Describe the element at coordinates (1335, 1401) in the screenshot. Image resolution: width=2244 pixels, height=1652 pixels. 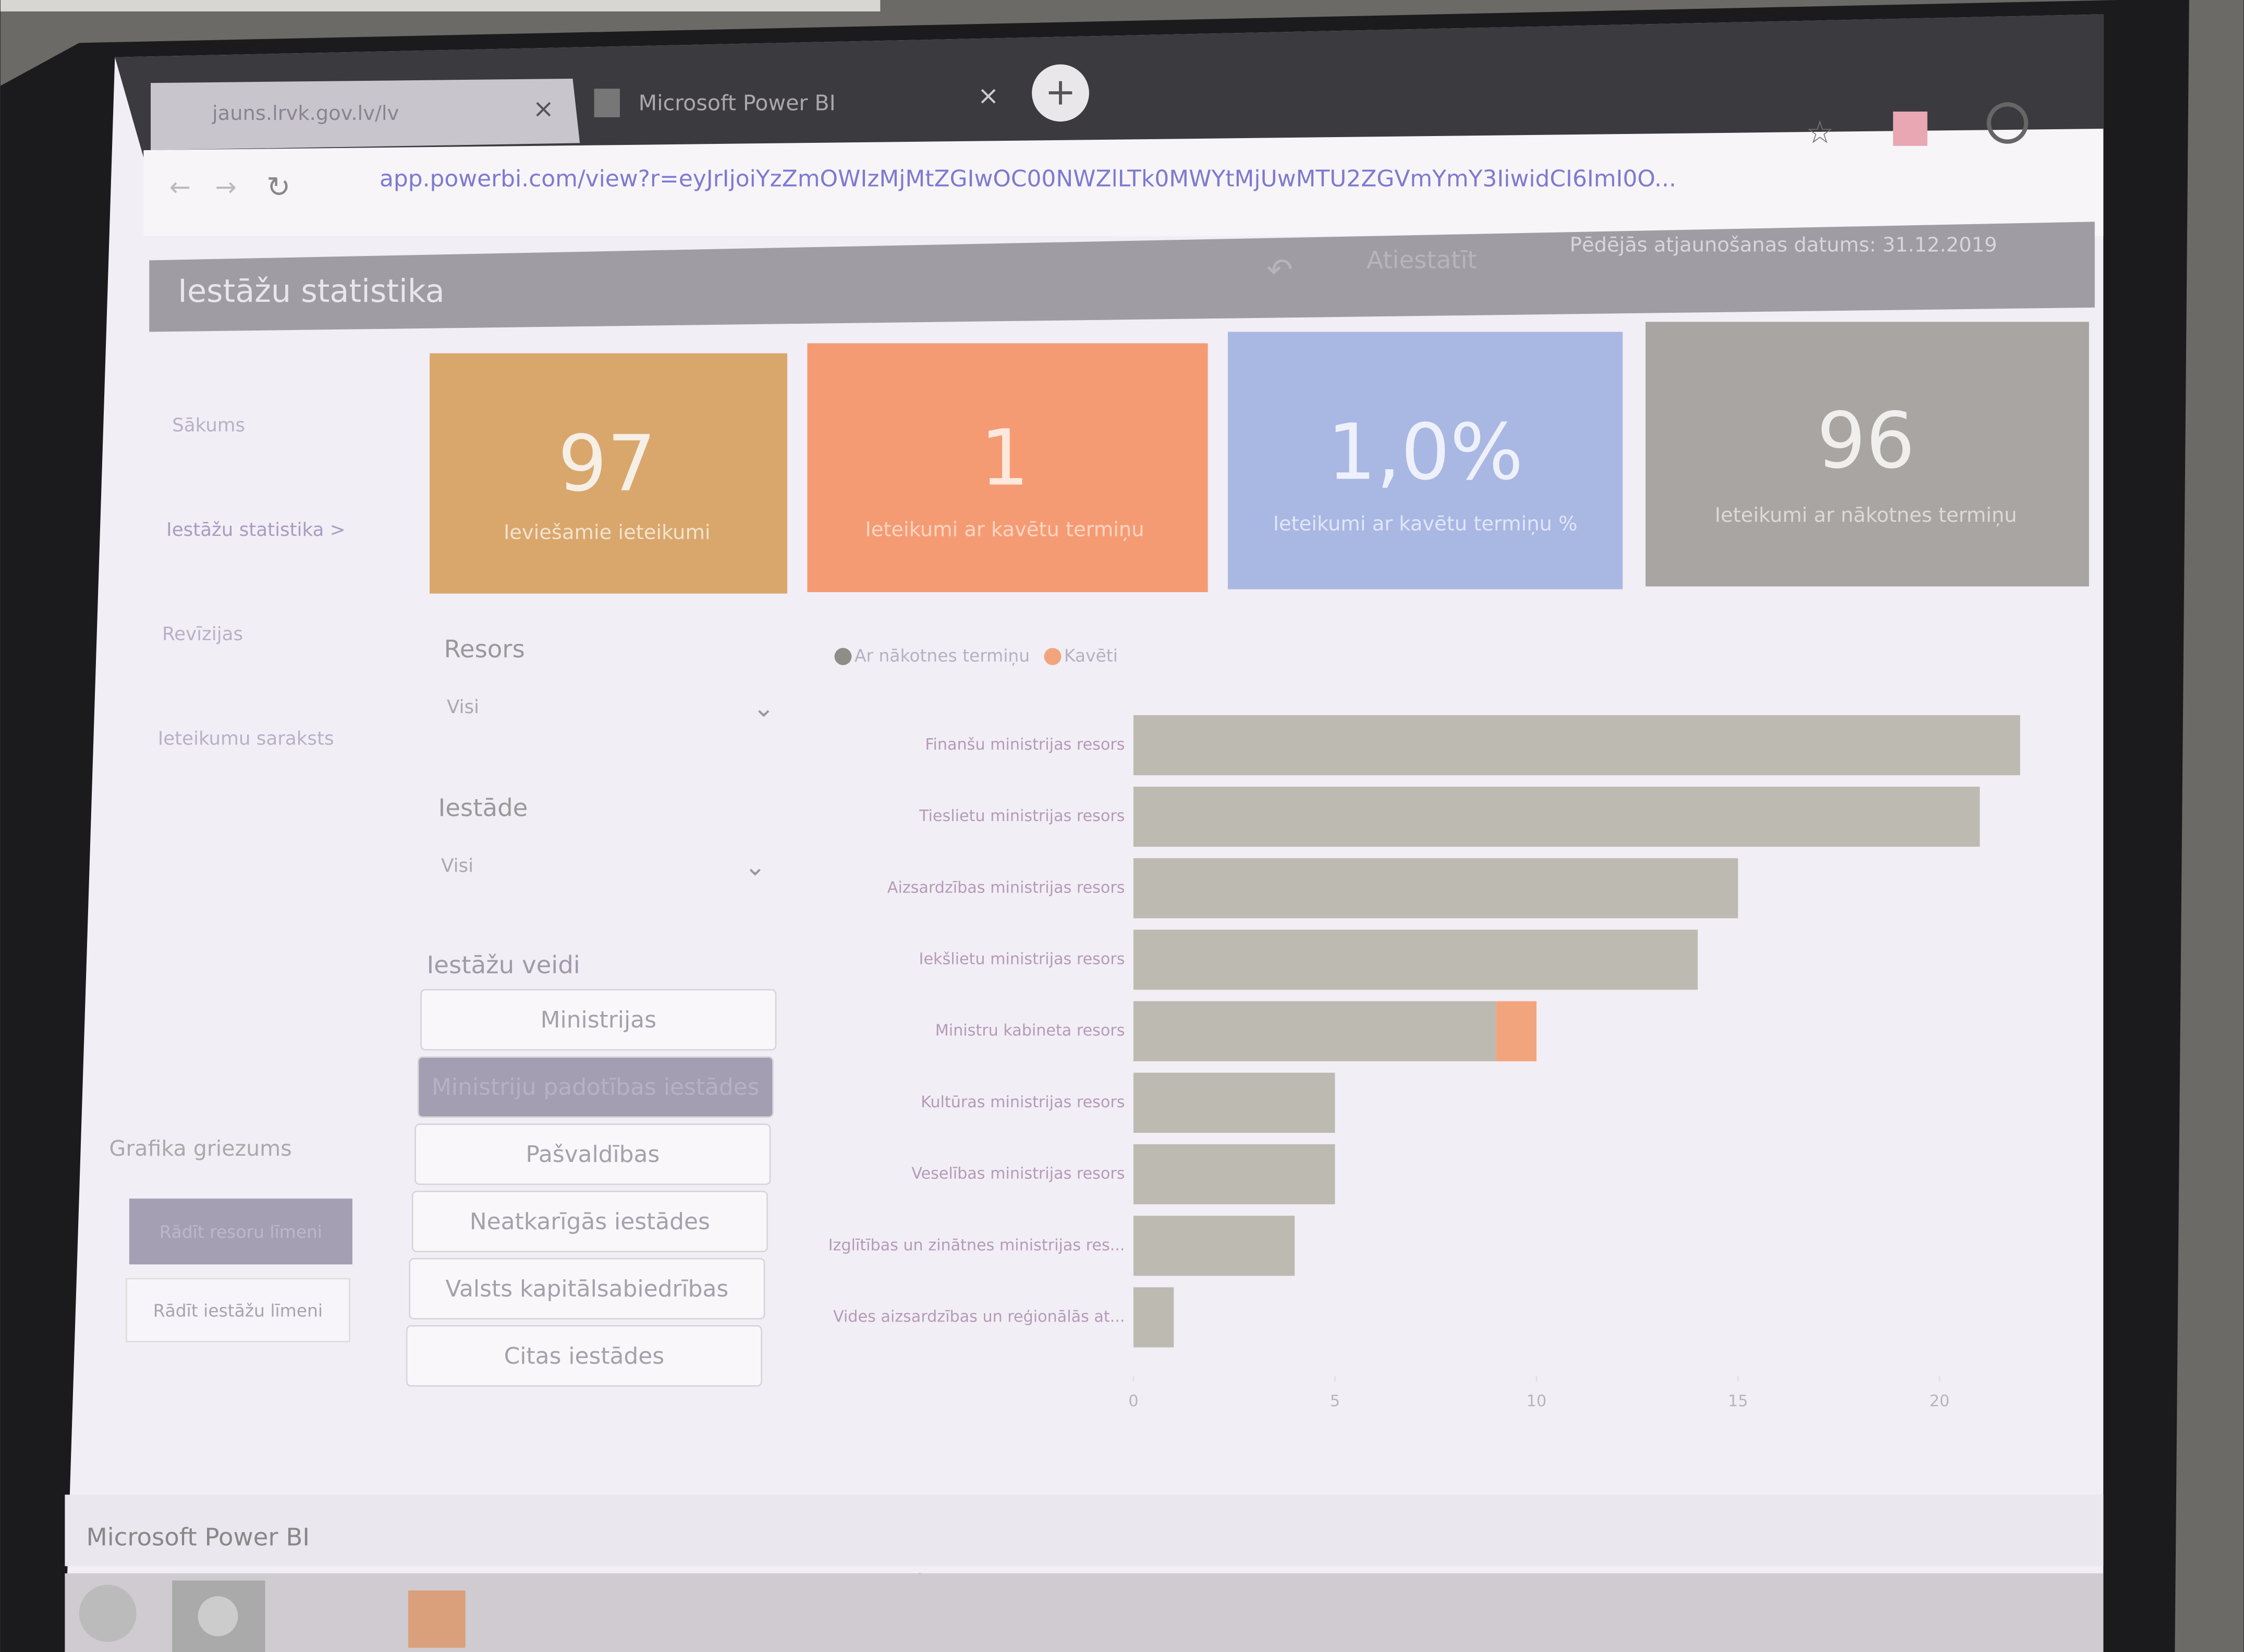
I see `x-tick-label: 5` at that location.